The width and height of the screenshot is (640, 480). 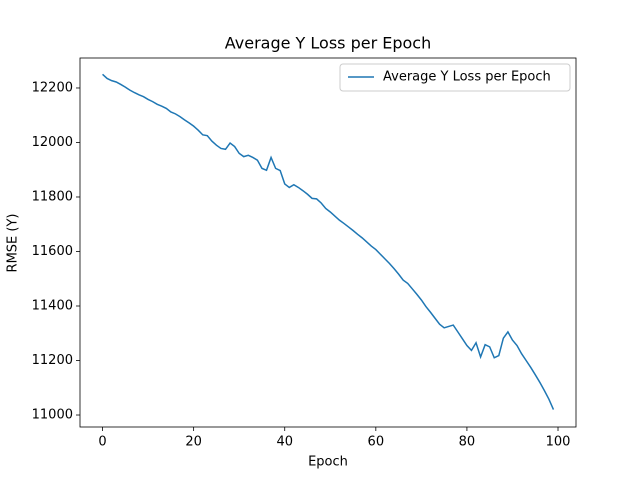 I want to click on x-tick-label: 0, so click(x=102, y=442).